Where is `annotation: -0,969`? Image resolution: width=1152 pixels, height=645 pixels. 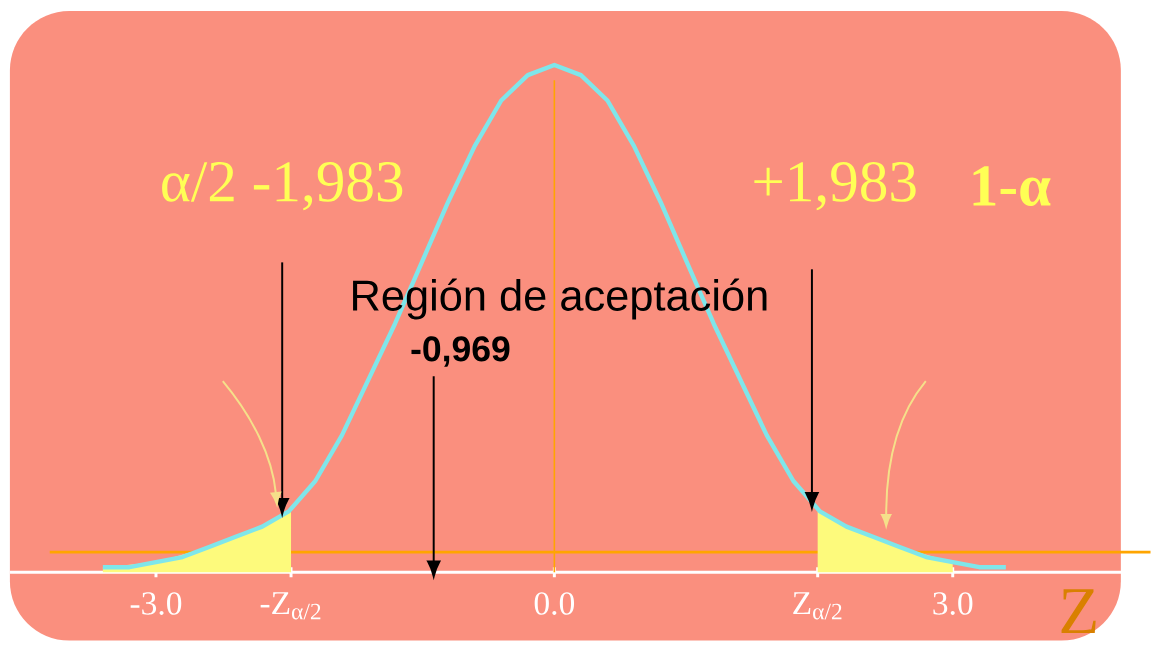 annotation: -0,969 is located at coordinates (460, 351).